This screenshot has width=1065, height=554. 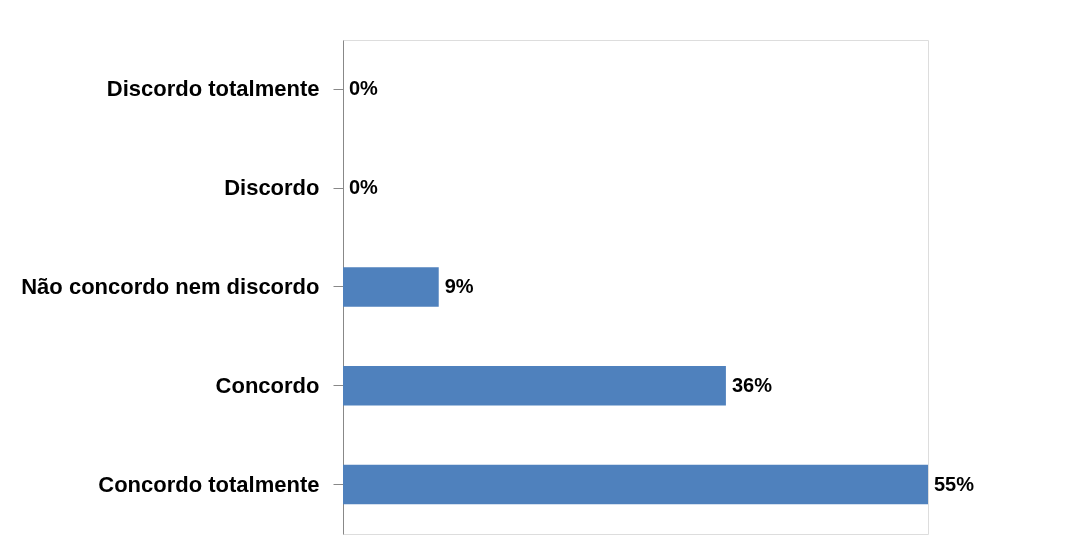 I want to click on y-tick-label: Discordo, so click(x=272, y=188).